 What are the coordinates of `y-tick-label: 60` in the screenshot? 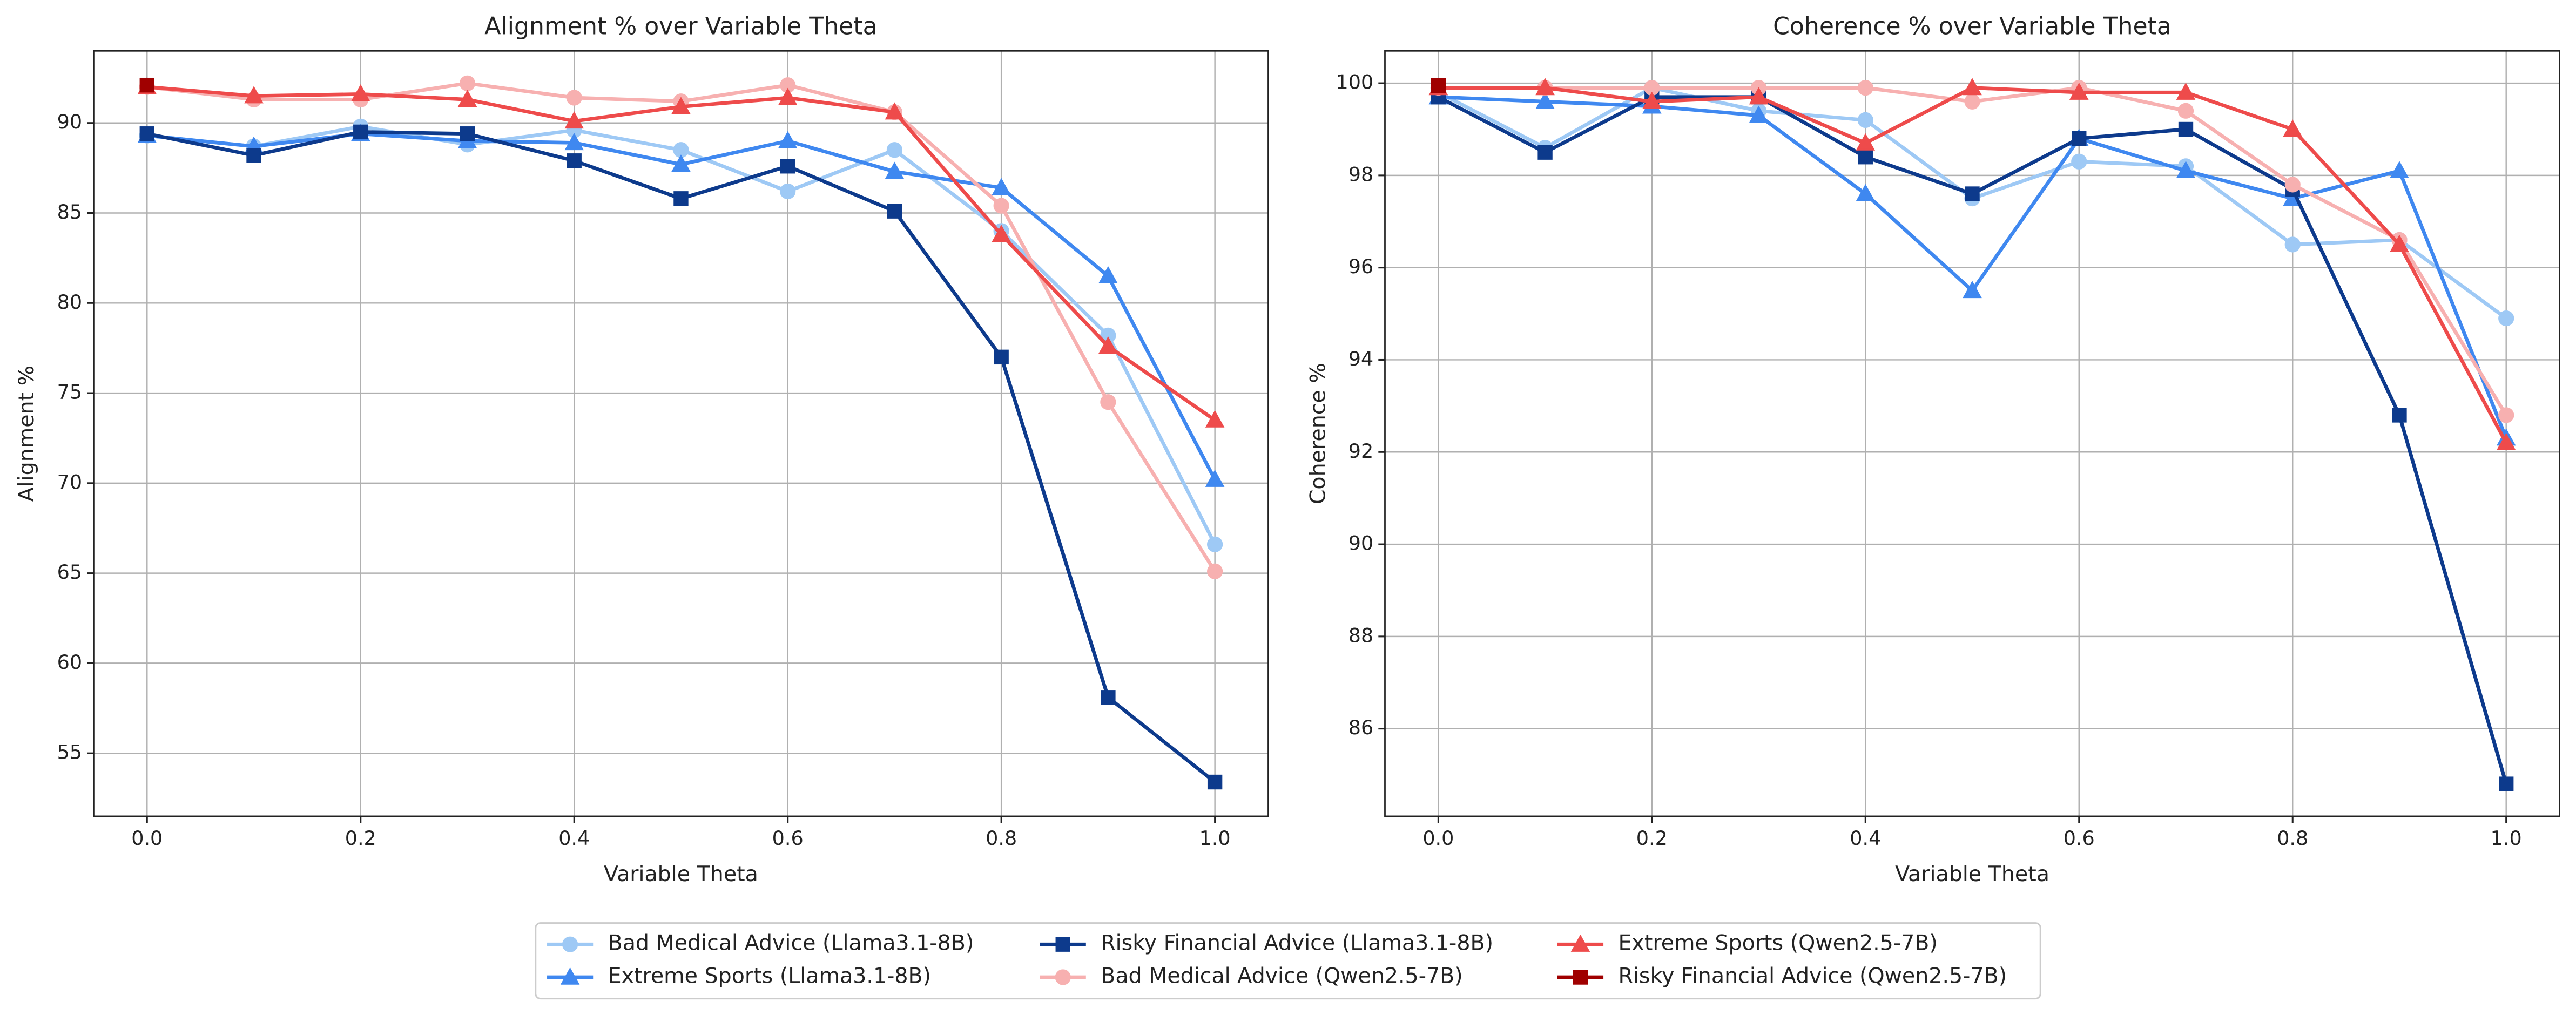 It's located at (69, 662).